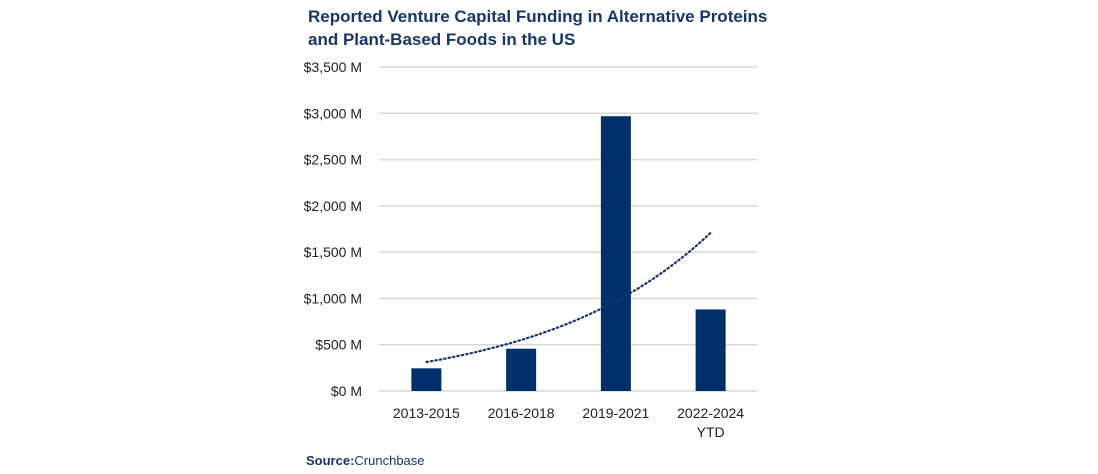  I want to click on source-note: Source:Crunchbase, so click(365, 460).